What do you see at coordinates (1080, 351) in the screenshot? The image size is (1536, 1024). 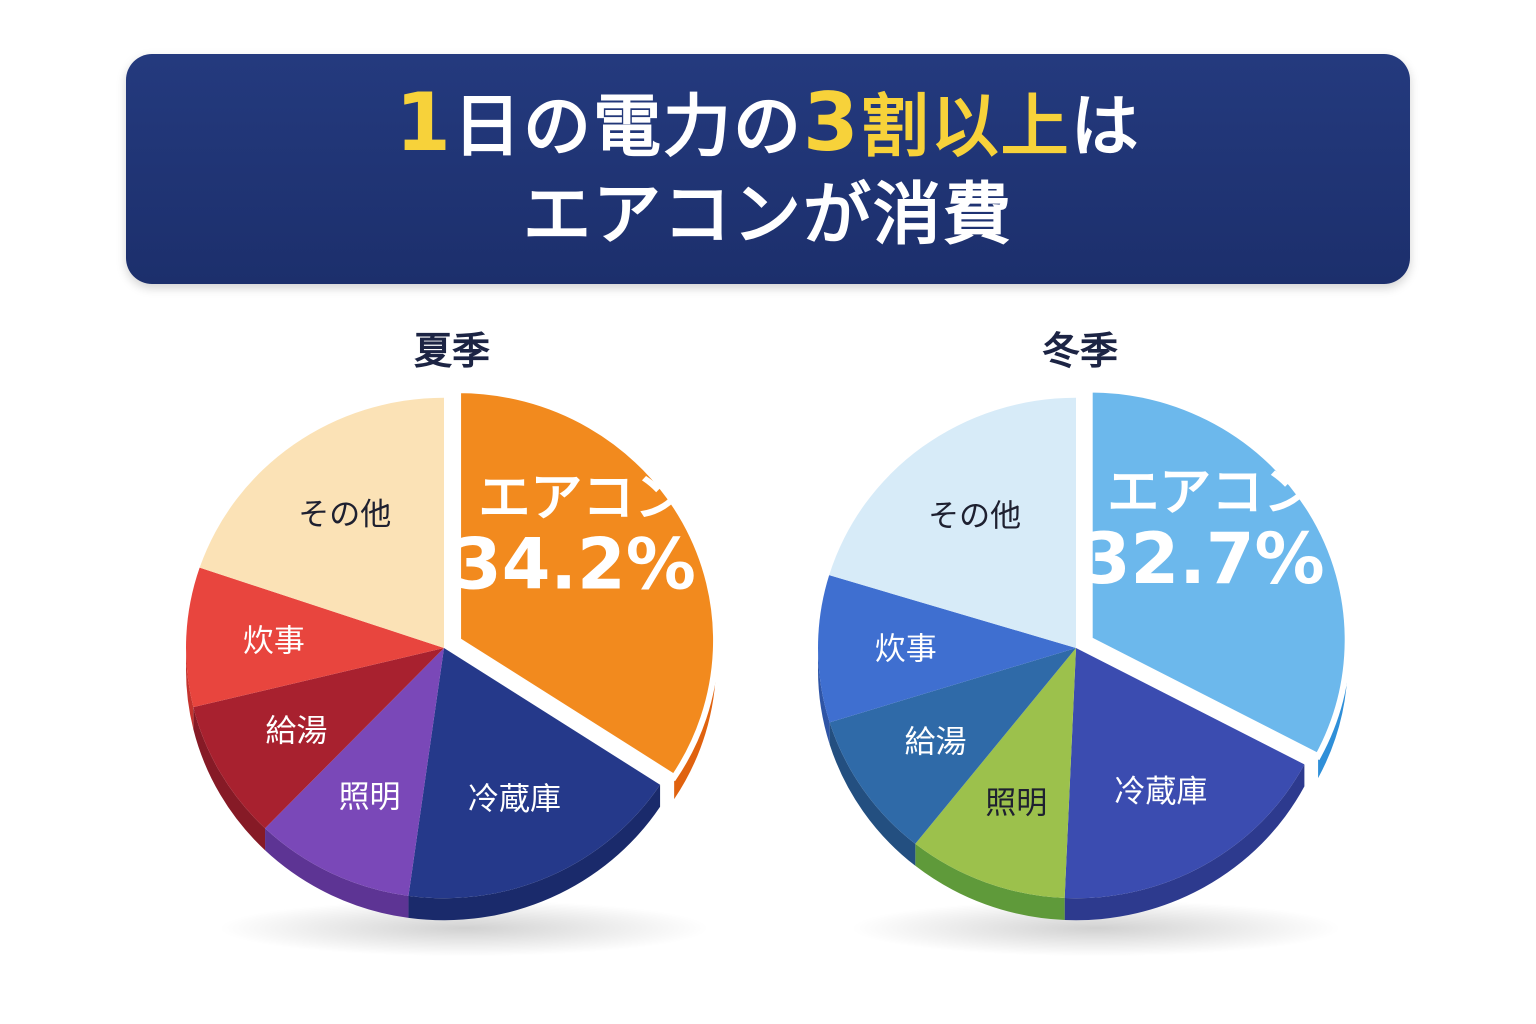 I see `winter-chart-title: 冬季` at bounding box center [1080, 351].